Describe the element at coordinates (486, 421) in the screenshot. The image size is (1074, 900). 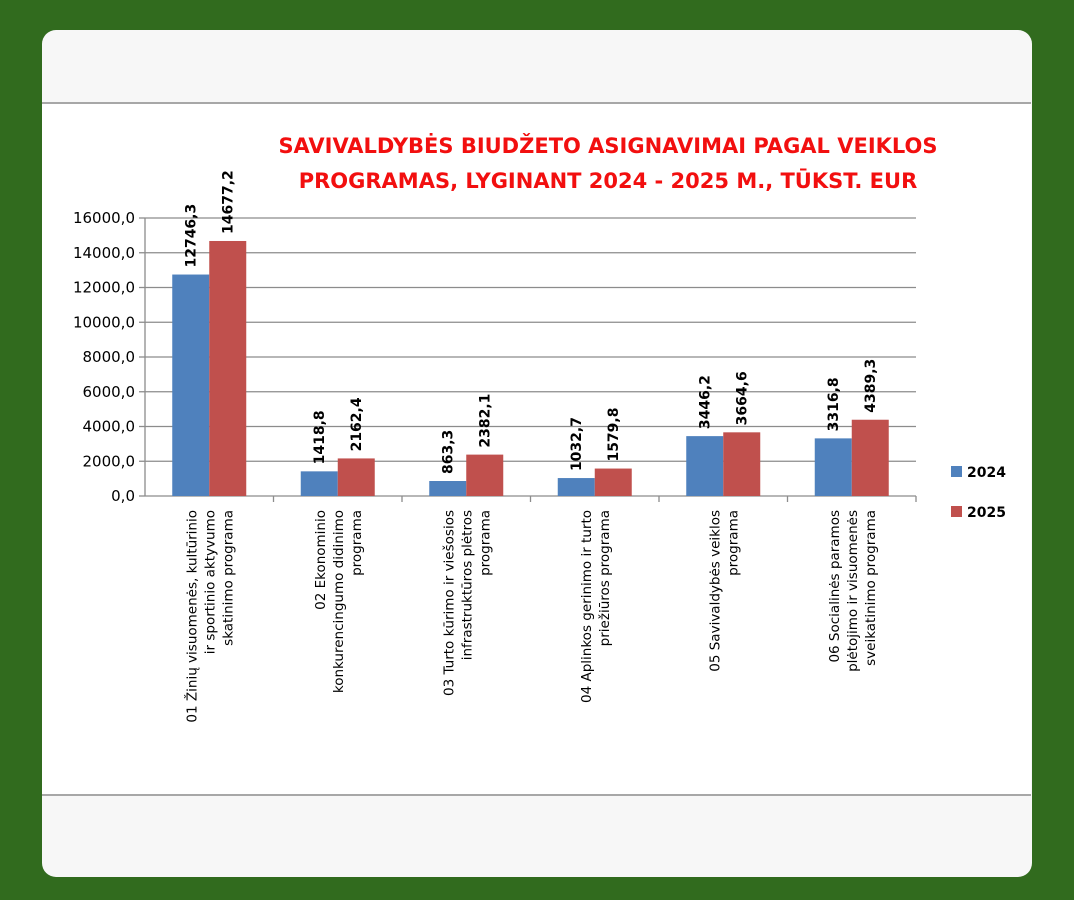
I see `data-label: 2382,1` at that location.